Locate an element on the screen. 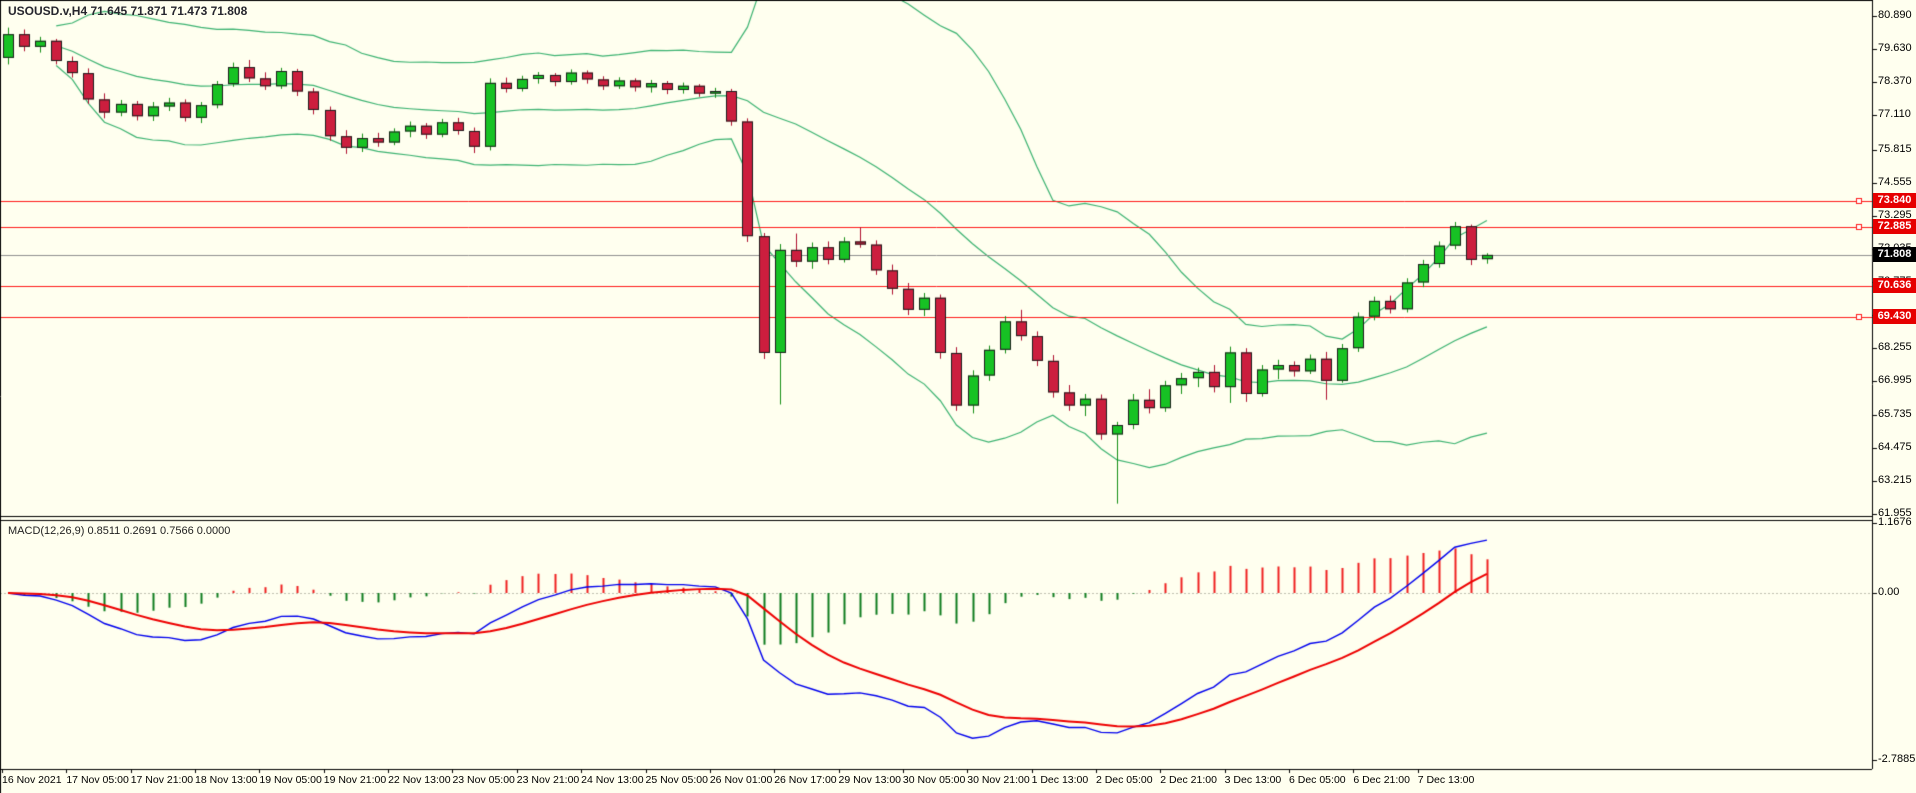 The width and height of the screenshot is (1916, 793). time-axis-label: 2 Dec 21:00 is located at coordinates (1188, 780).